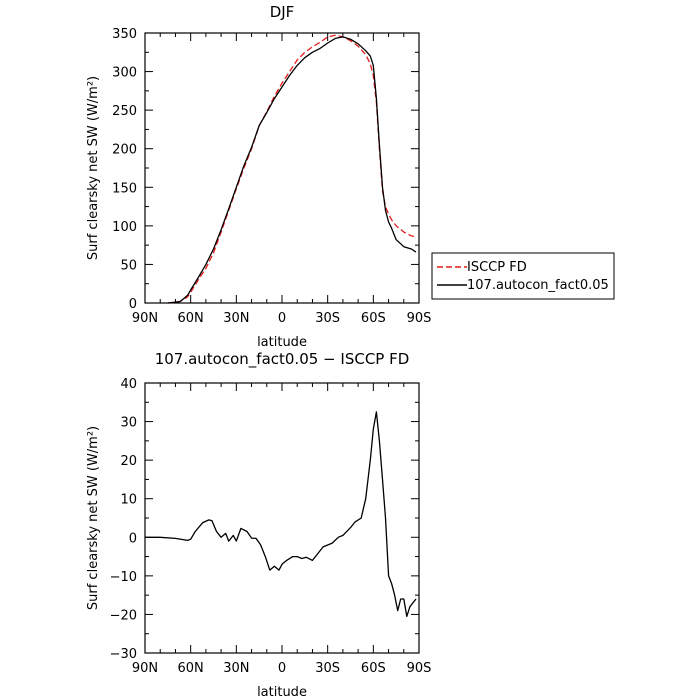 Image resolution: width=700 pixels, height=700 pixels. What do you see at coordinates (497, 267) in the screenshot?
I see `legend-entry-isccp: ISCCP FD` at bounding box center [497, 267].